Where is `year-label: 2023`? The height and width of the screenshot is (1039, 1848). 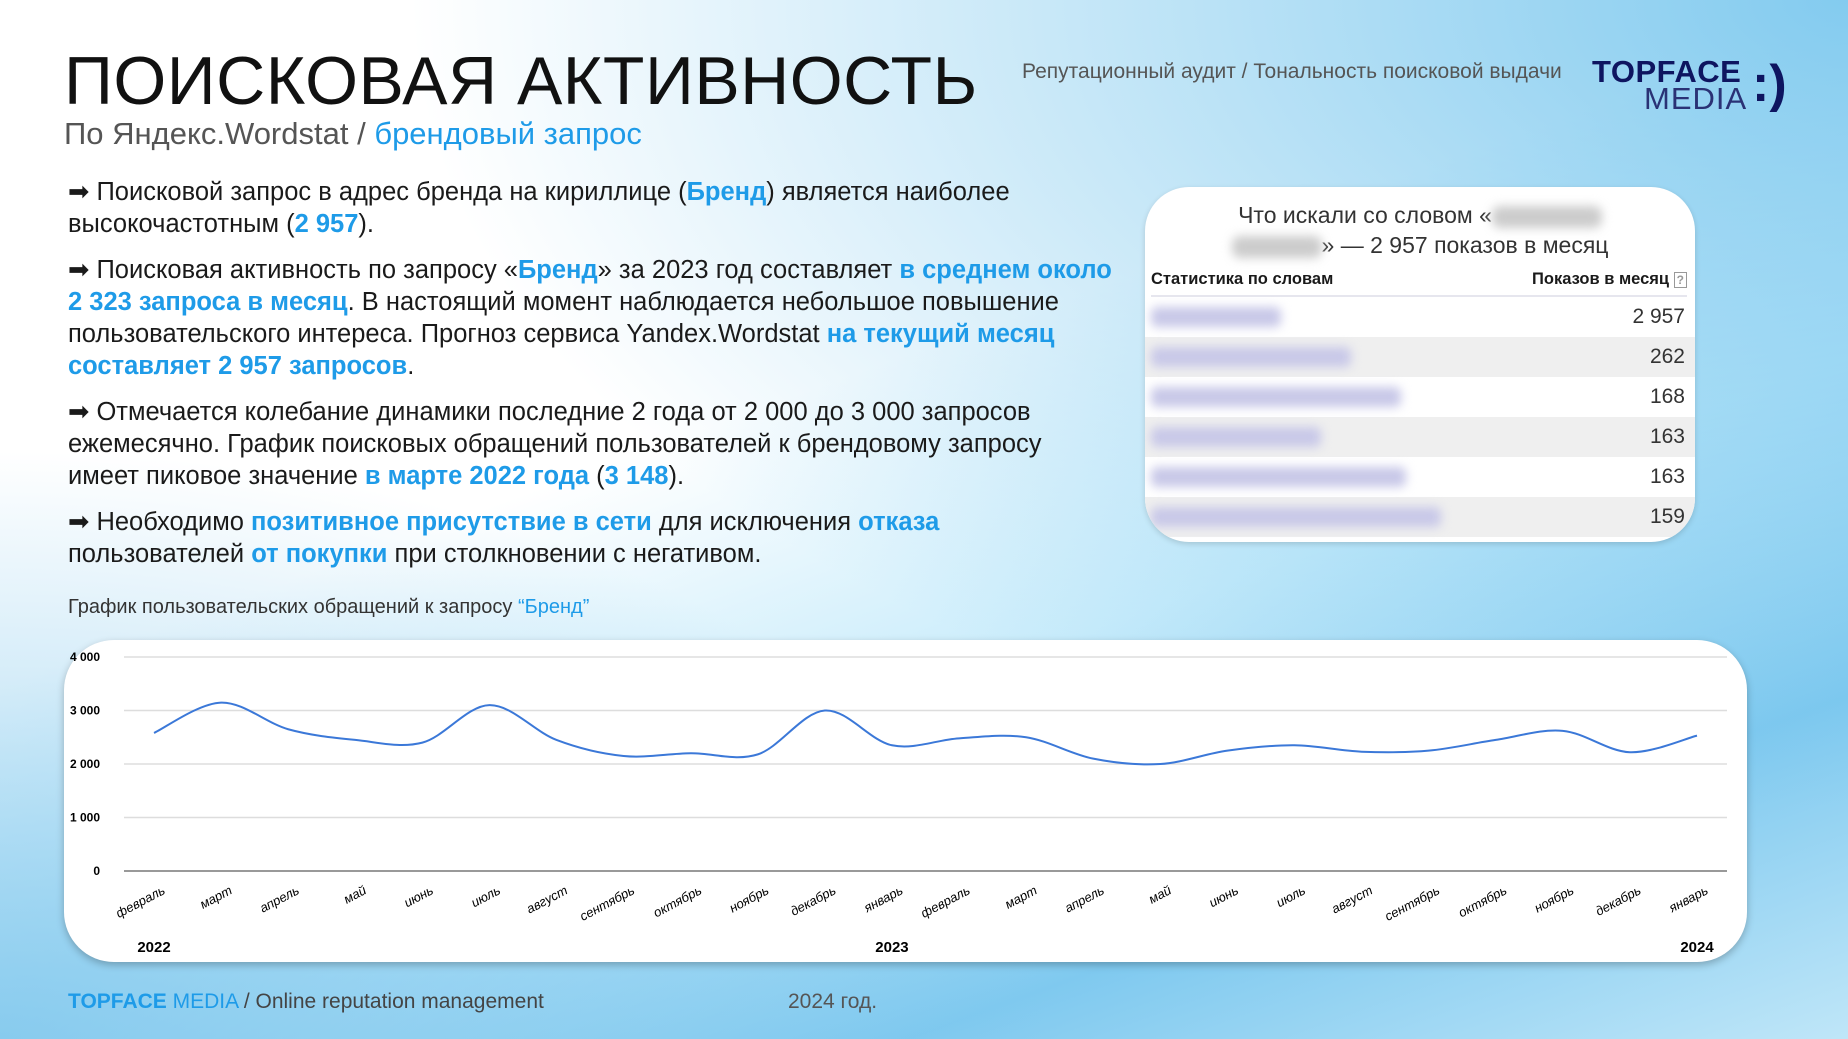
year-label: 2023 is located at coordinates (891, 947).